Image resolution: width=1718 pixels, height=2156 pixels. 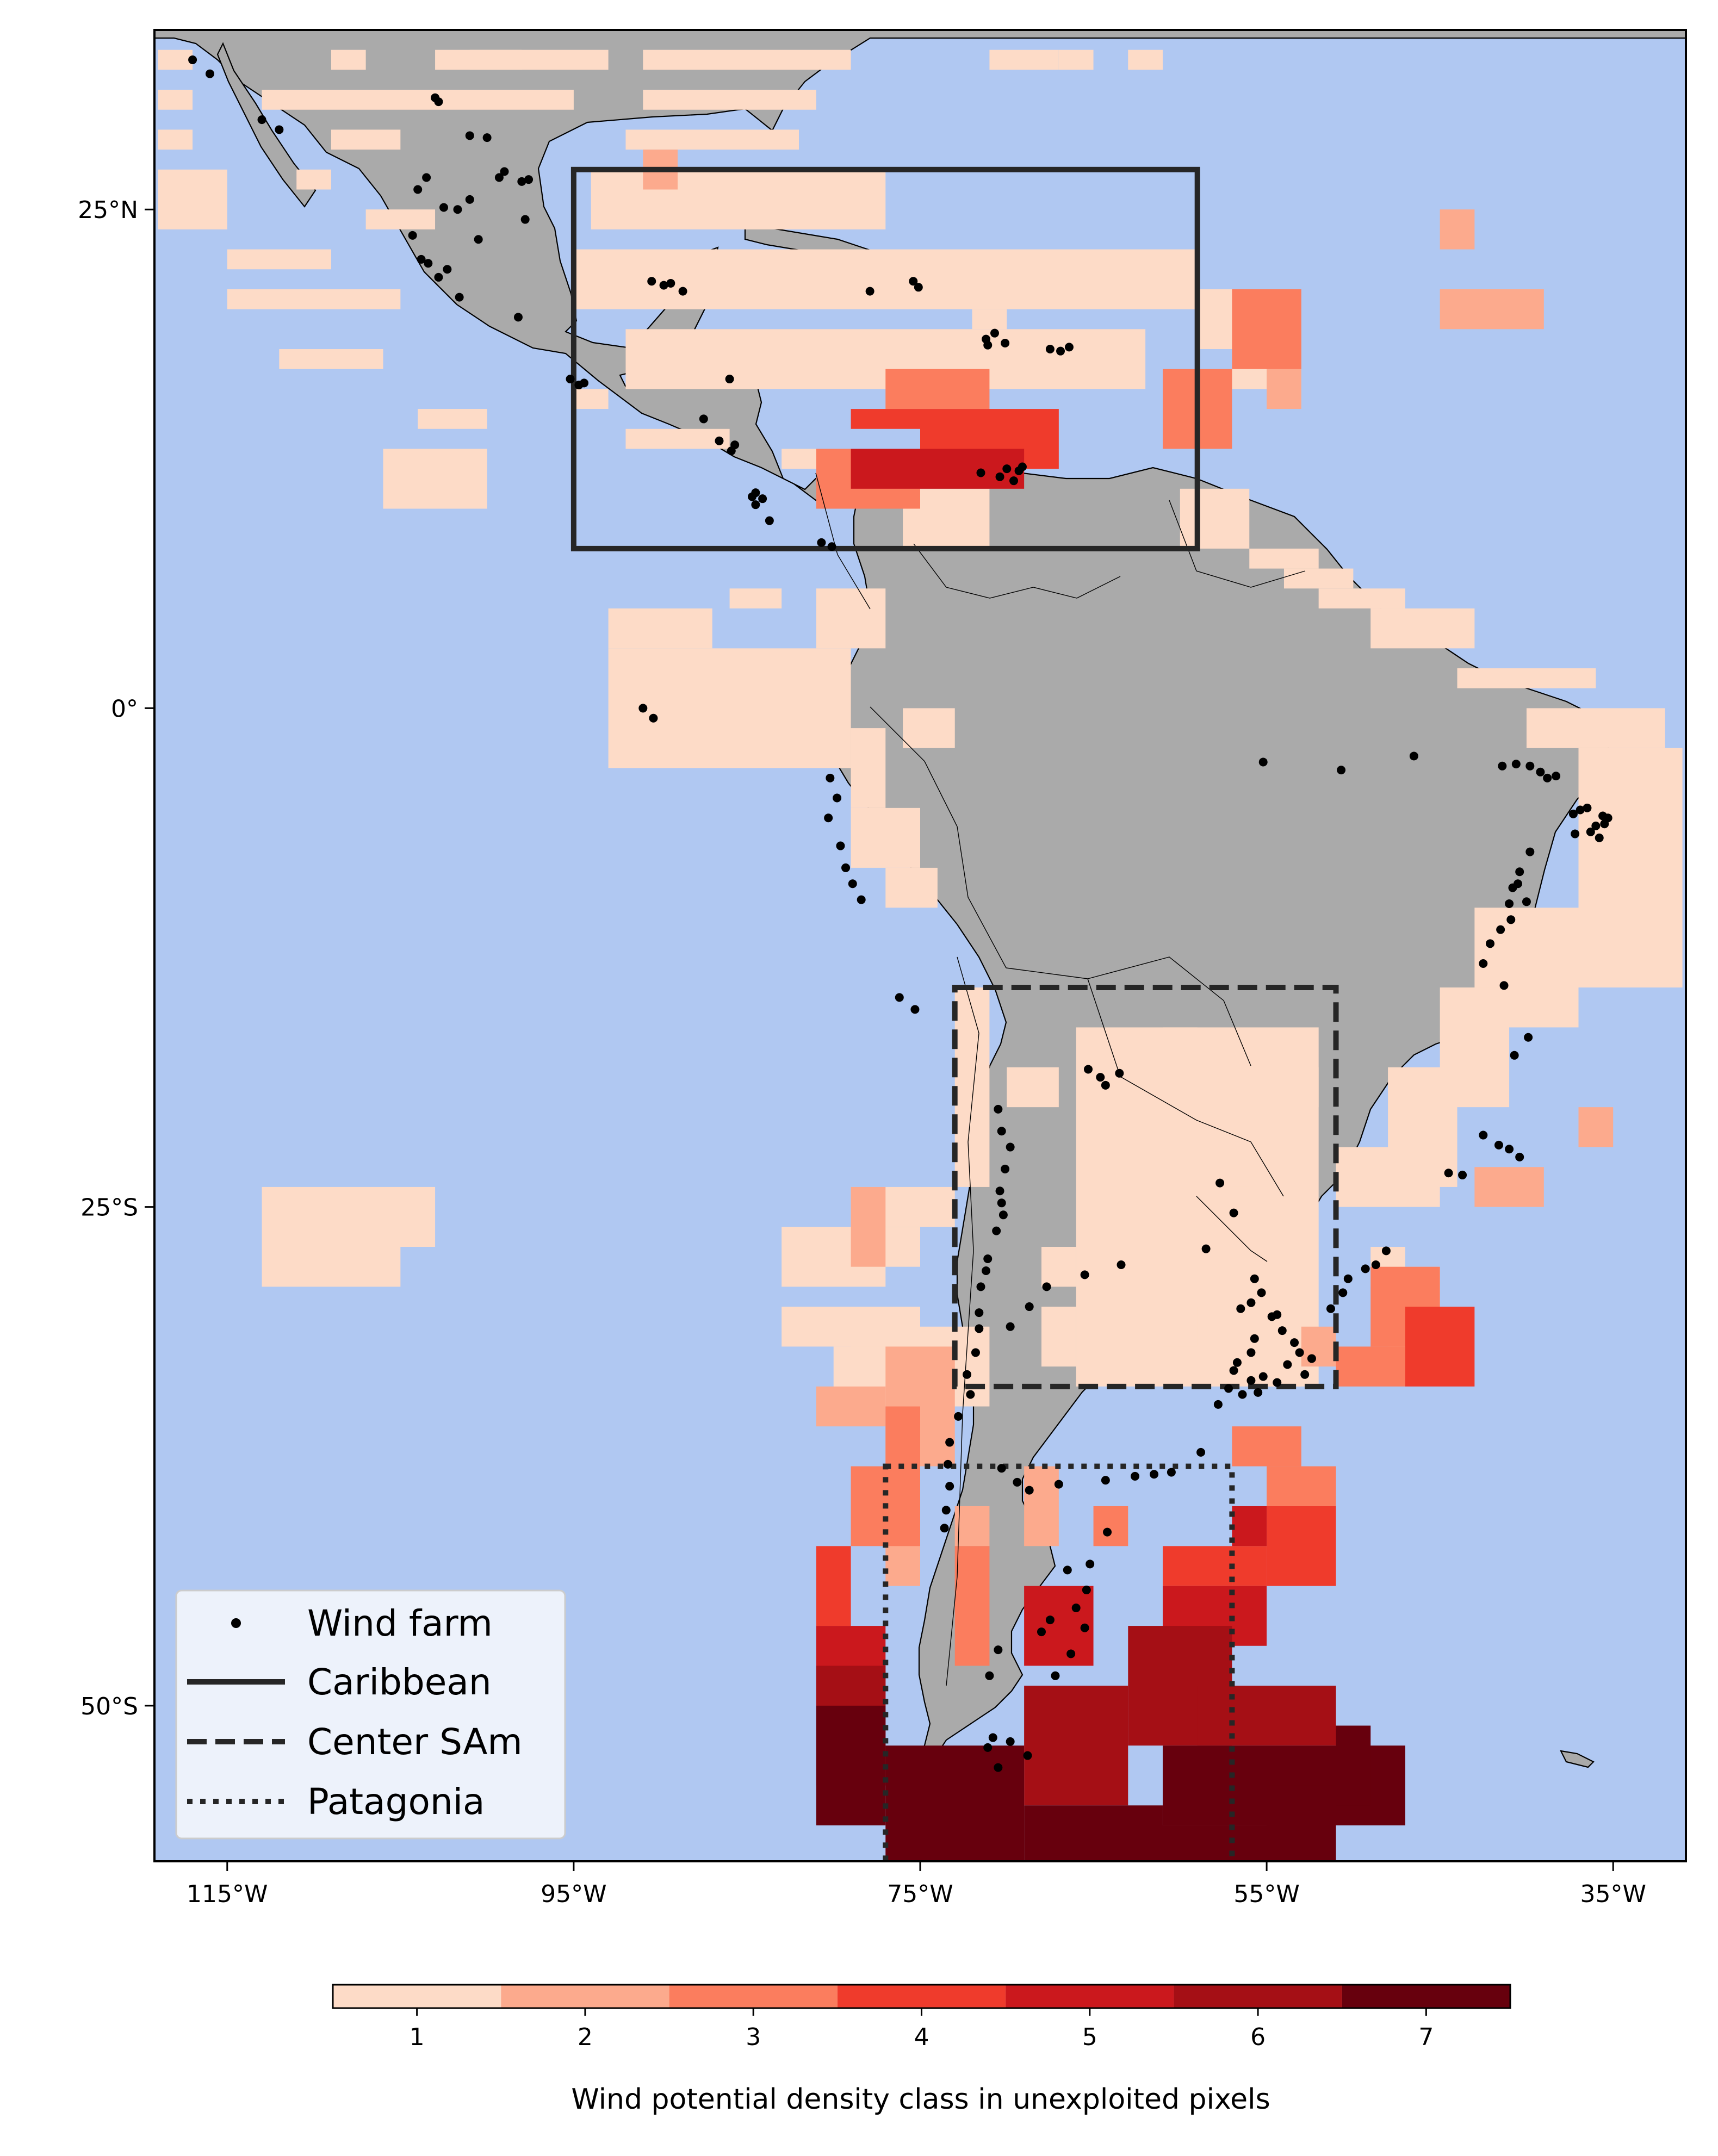 I want to click on colorbar-tick-label: 7, so click(x=1426, y=2037).